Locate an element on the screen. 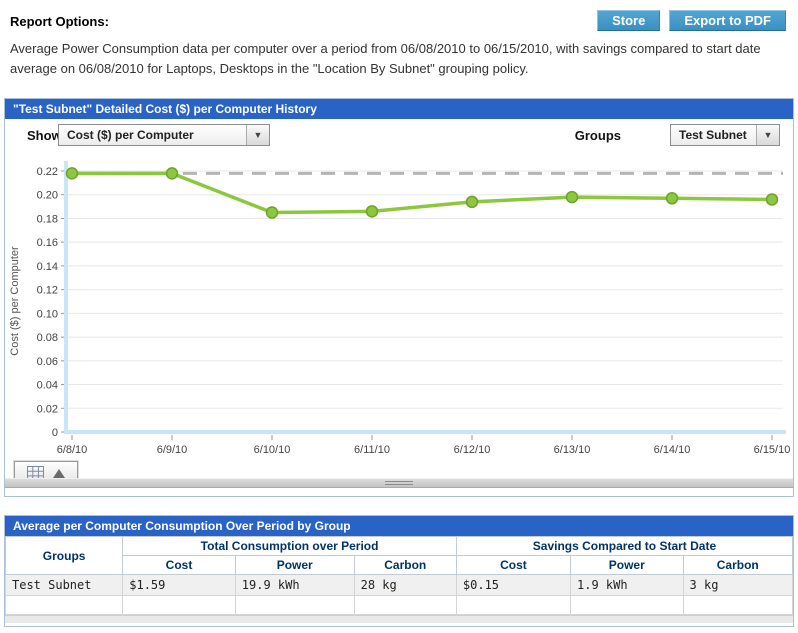 This screenshot has width=798, height=633. svg-text: 0 is located at coordinates (55, 433).